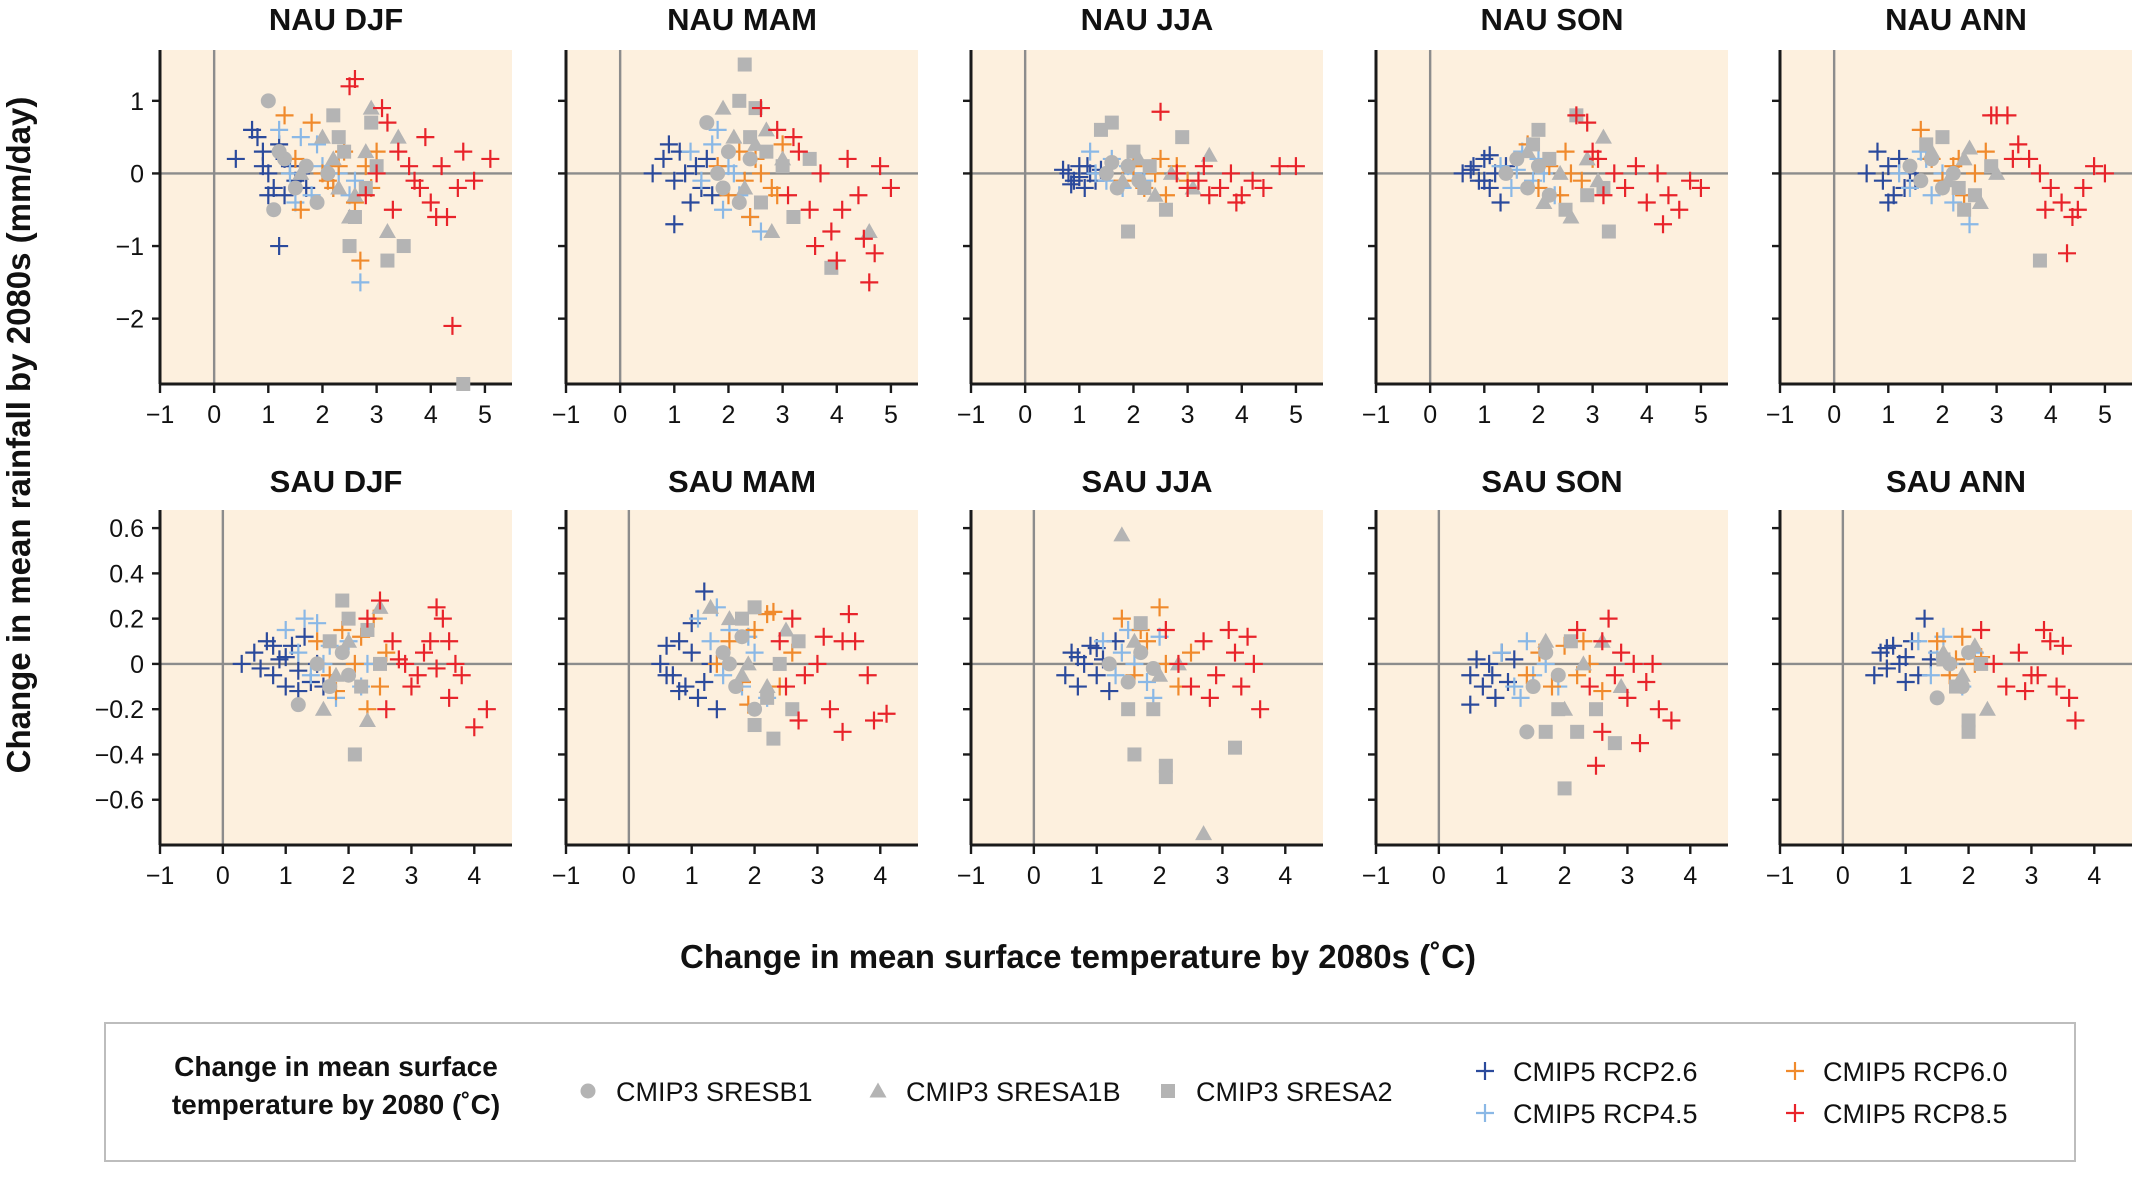 The height and width of the screenshot is (1180, 2135). Describe the element at coordinates (1147, 481) in the screenshot. I see `panel-title: SAU JJA` at that location.